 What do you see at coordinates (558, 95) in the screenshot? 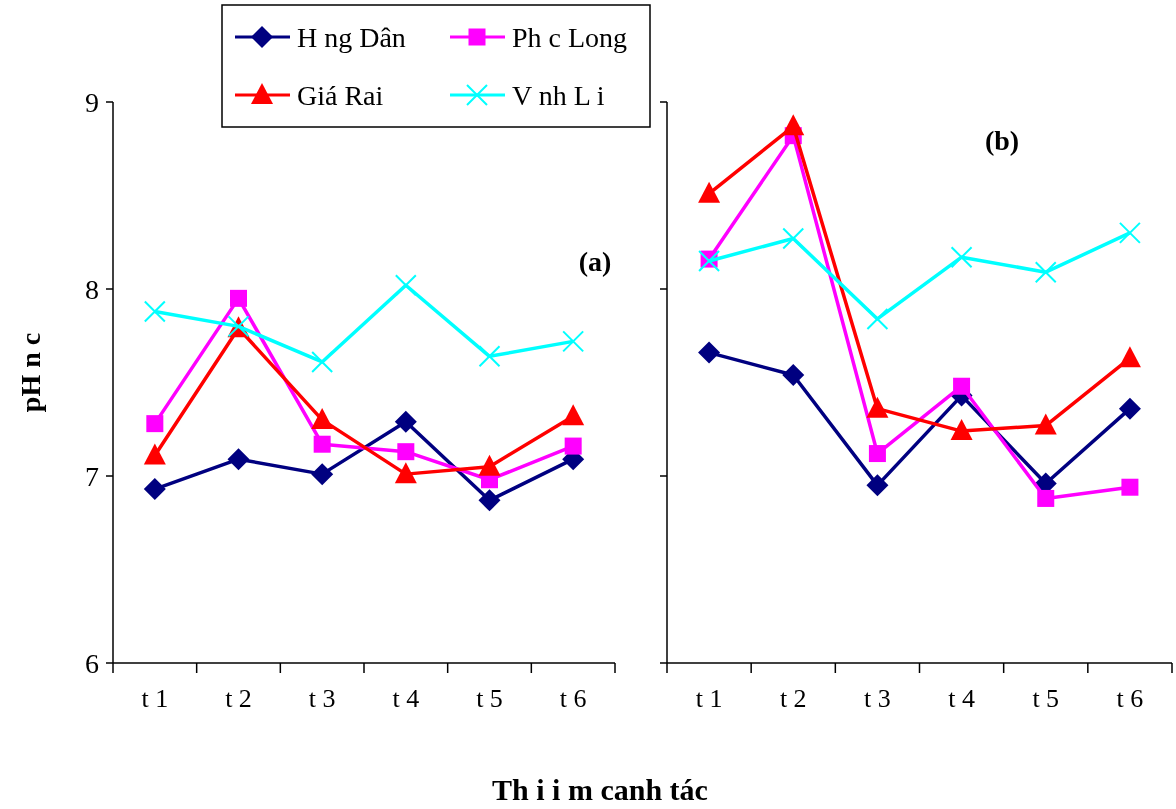
I see `legend-label: V nh L i` at bounding box center [558, 95].